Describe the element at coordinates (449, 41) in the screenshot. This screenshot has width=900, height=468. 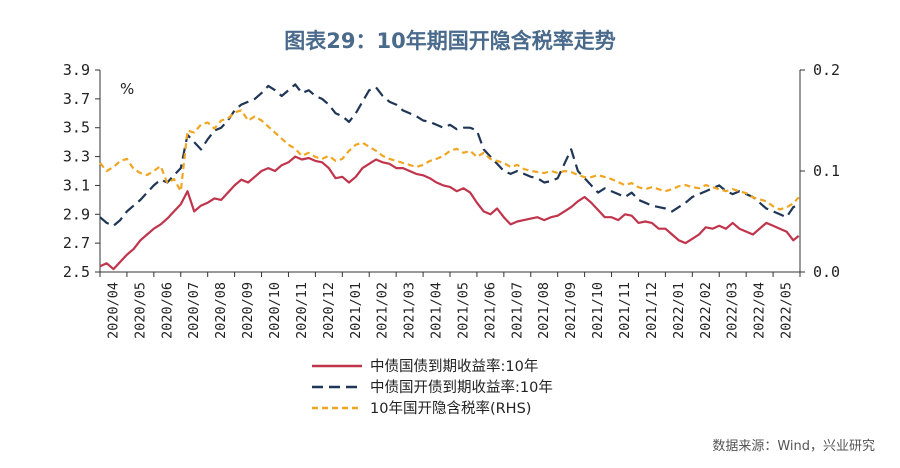
I see `chart-title: 图表29：10年期国开隐含税率走势` at that location.